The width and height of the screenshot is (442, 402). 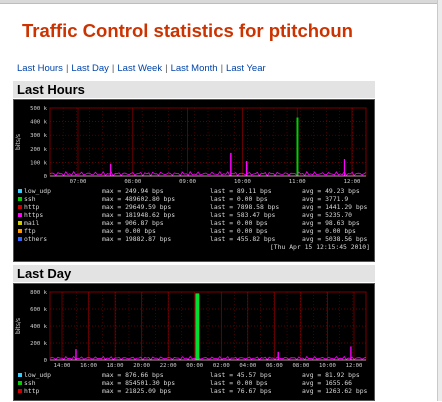 I want to click on legend-avg: avg = 98.63 bps, so click(x=331, y=223).